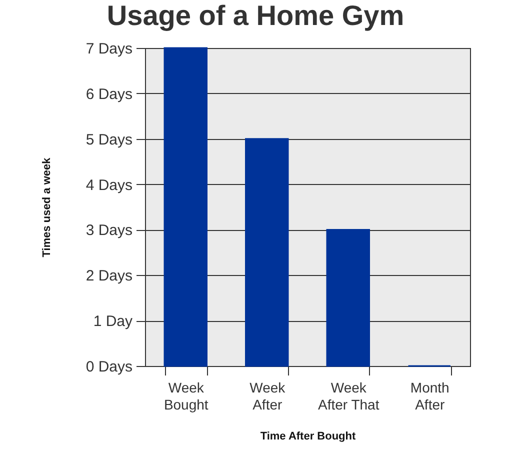 This screenshot has height=474, width=521. I want to click on chart-title: Usage of a Home Gym, so click(255, 15).